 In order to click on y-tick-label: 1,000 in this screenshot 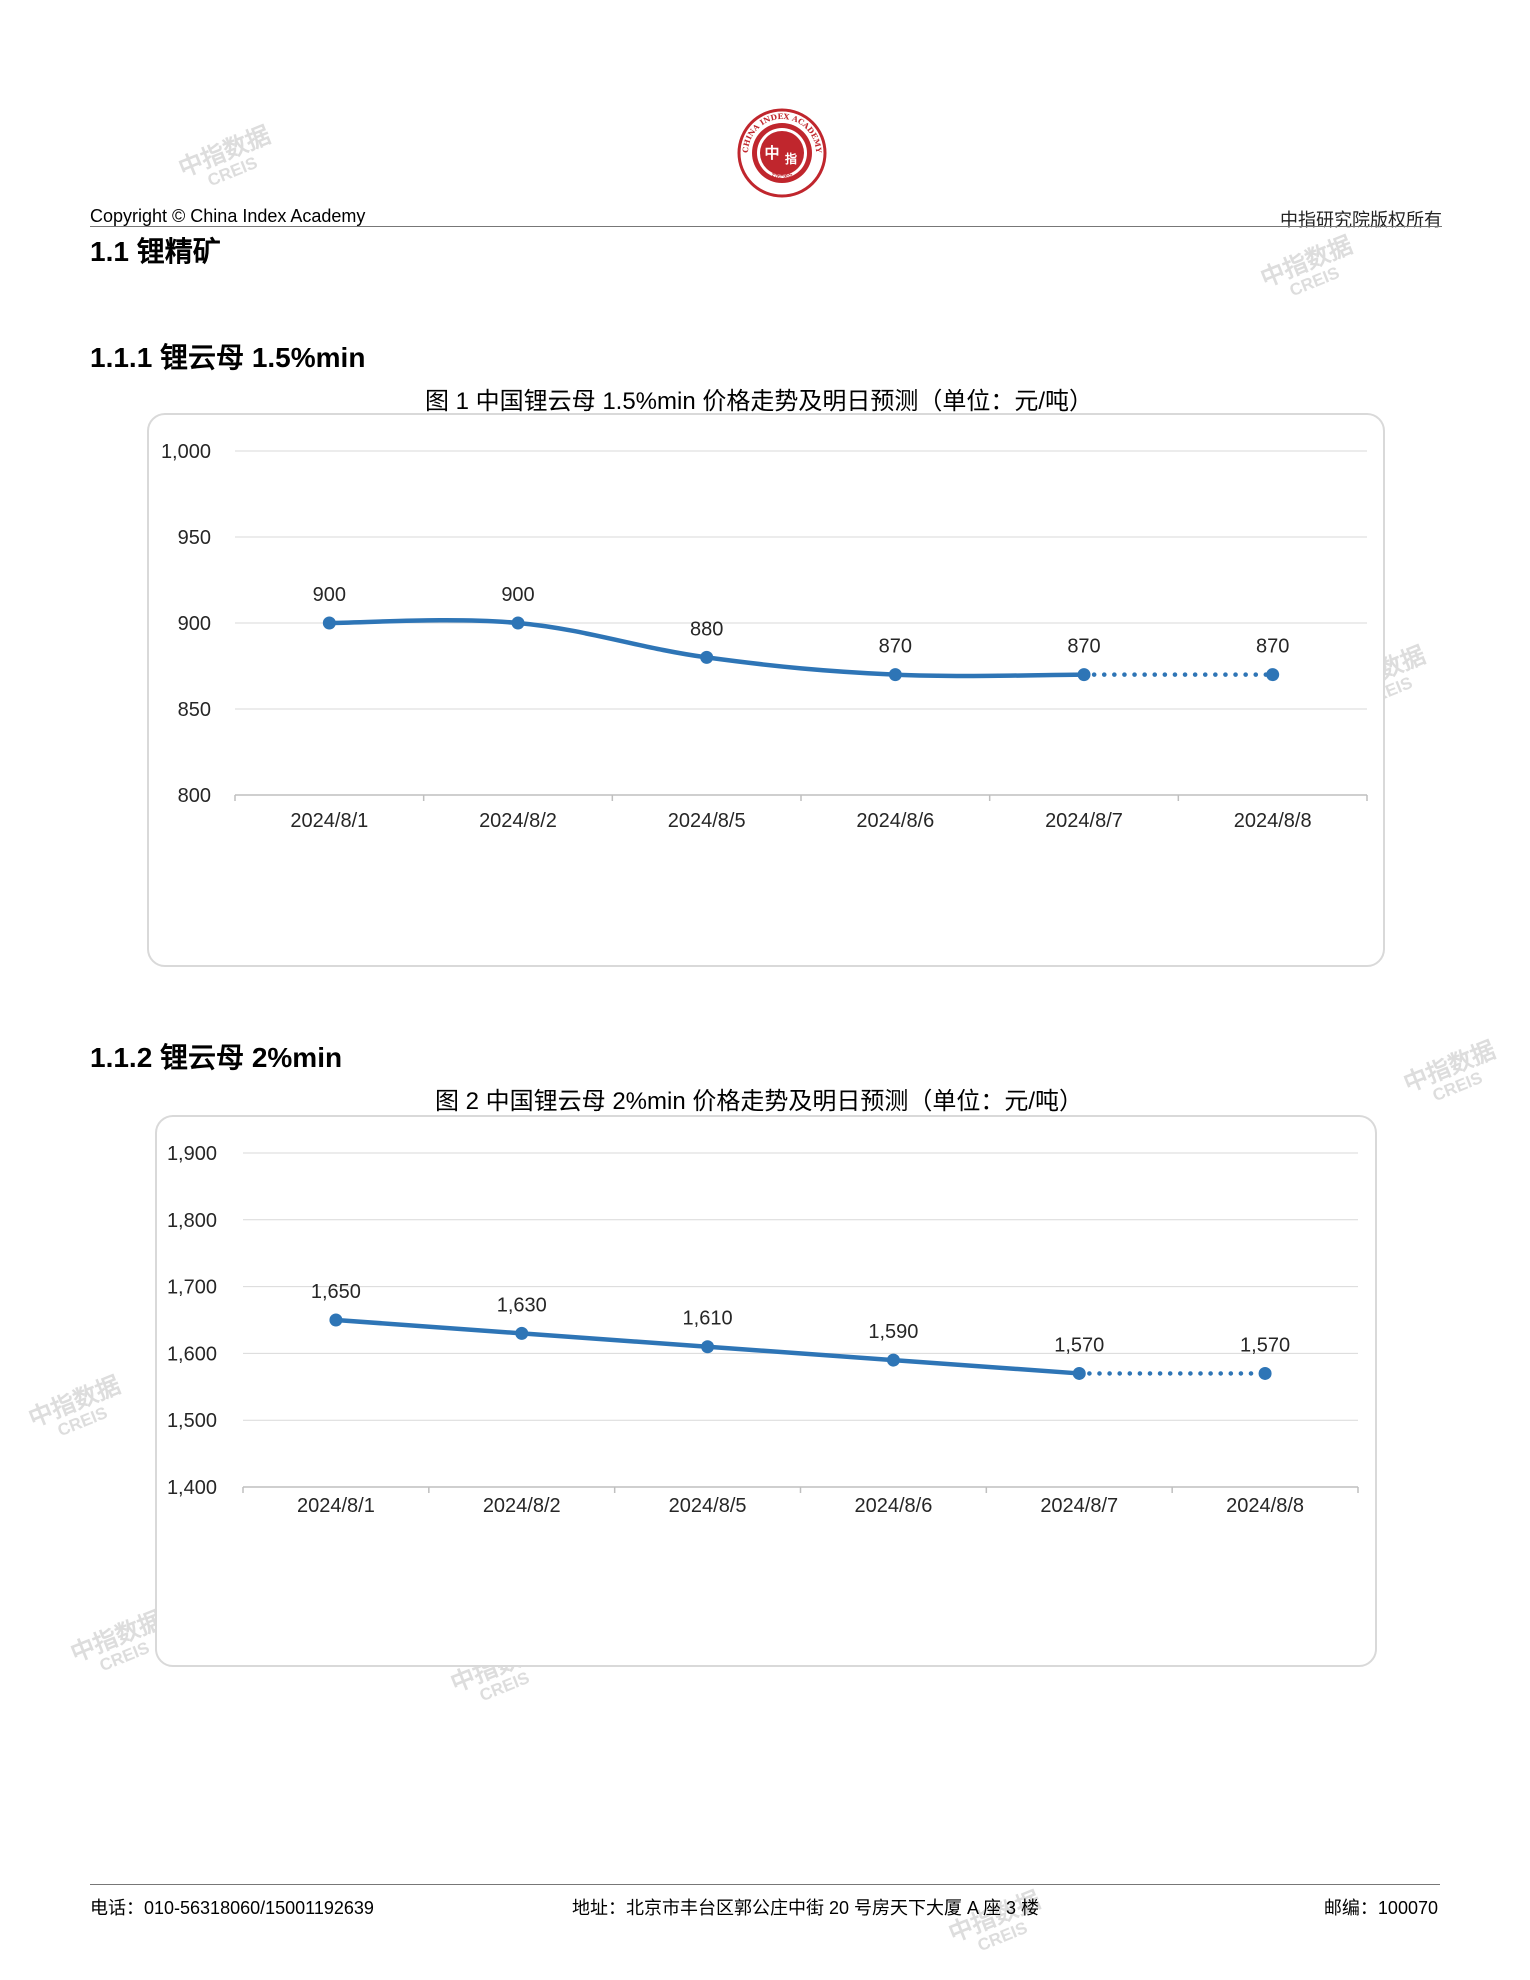, I will do `click(186, 452)`.